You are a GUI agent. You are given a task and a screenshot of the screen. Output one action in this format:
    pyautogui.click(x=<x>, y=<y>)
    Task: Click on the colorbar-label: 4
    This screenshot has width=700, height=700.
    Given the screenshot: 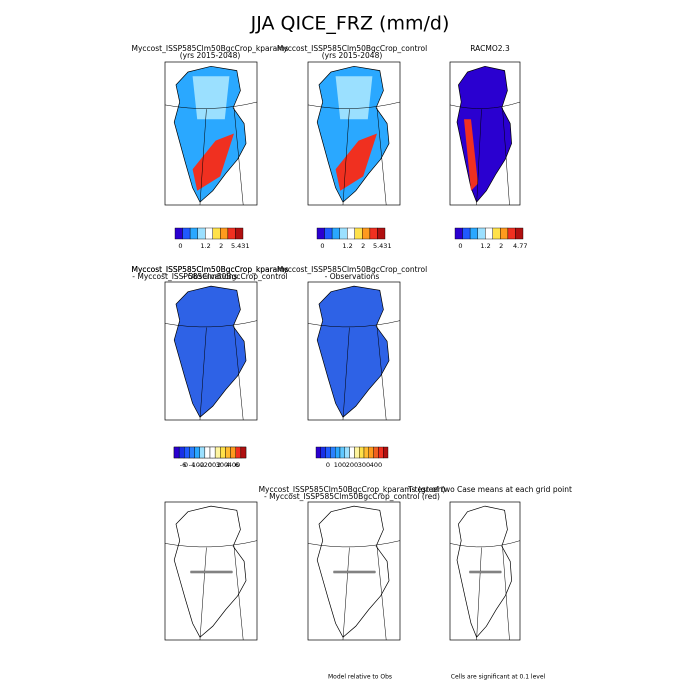 What is the action you would take?
    pyautogui.click(x=228, y=465)
    